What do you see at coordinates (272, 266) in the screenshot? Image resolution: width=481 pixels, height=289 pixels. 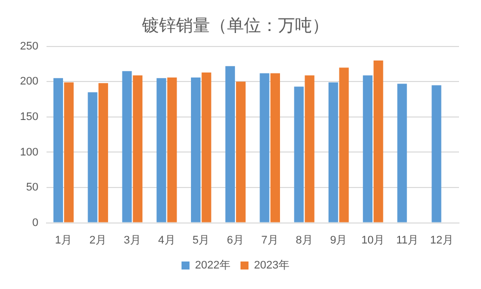 I see `legend-label: 2023年` at bounding box center [272, 266].